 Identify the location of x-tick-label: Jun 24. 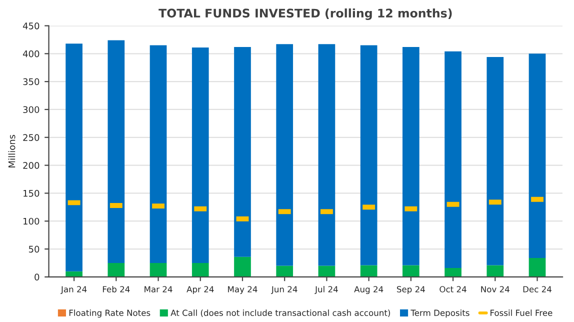
(284, 290).